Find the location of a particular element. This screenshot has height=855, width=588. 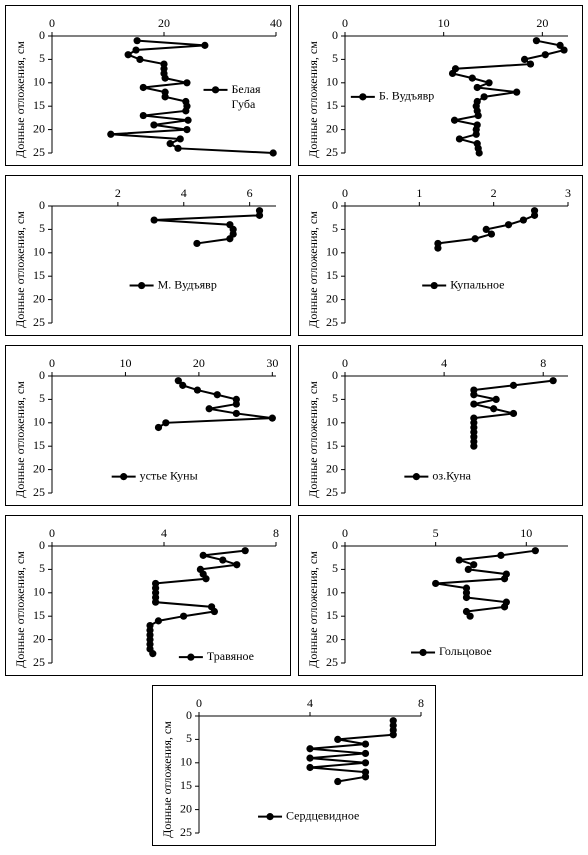

legend-label-line: Губа is located at coordinates (244, 104).